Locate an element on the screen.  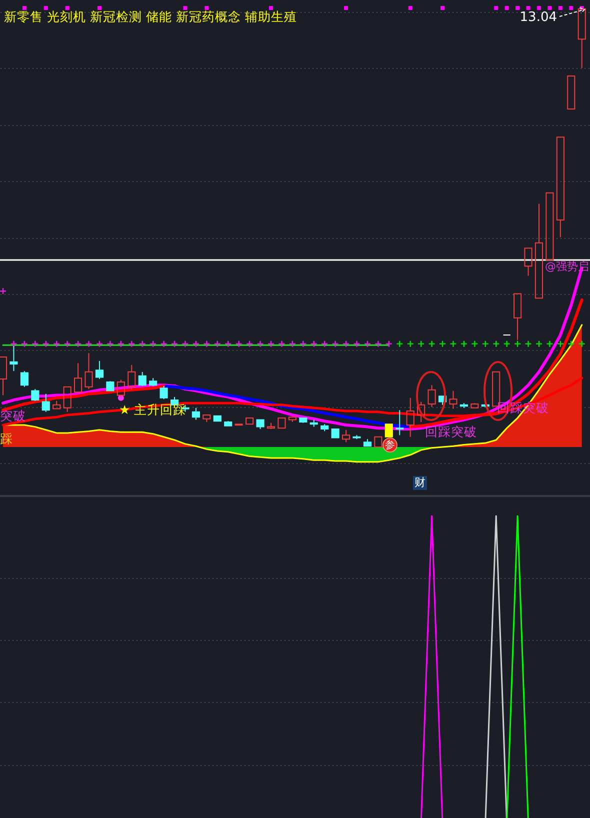
chart-title: 新零售 光刻机 新冠检测 储能 新冠药概念 辅助生殖 is located at coordinates (150, 16).